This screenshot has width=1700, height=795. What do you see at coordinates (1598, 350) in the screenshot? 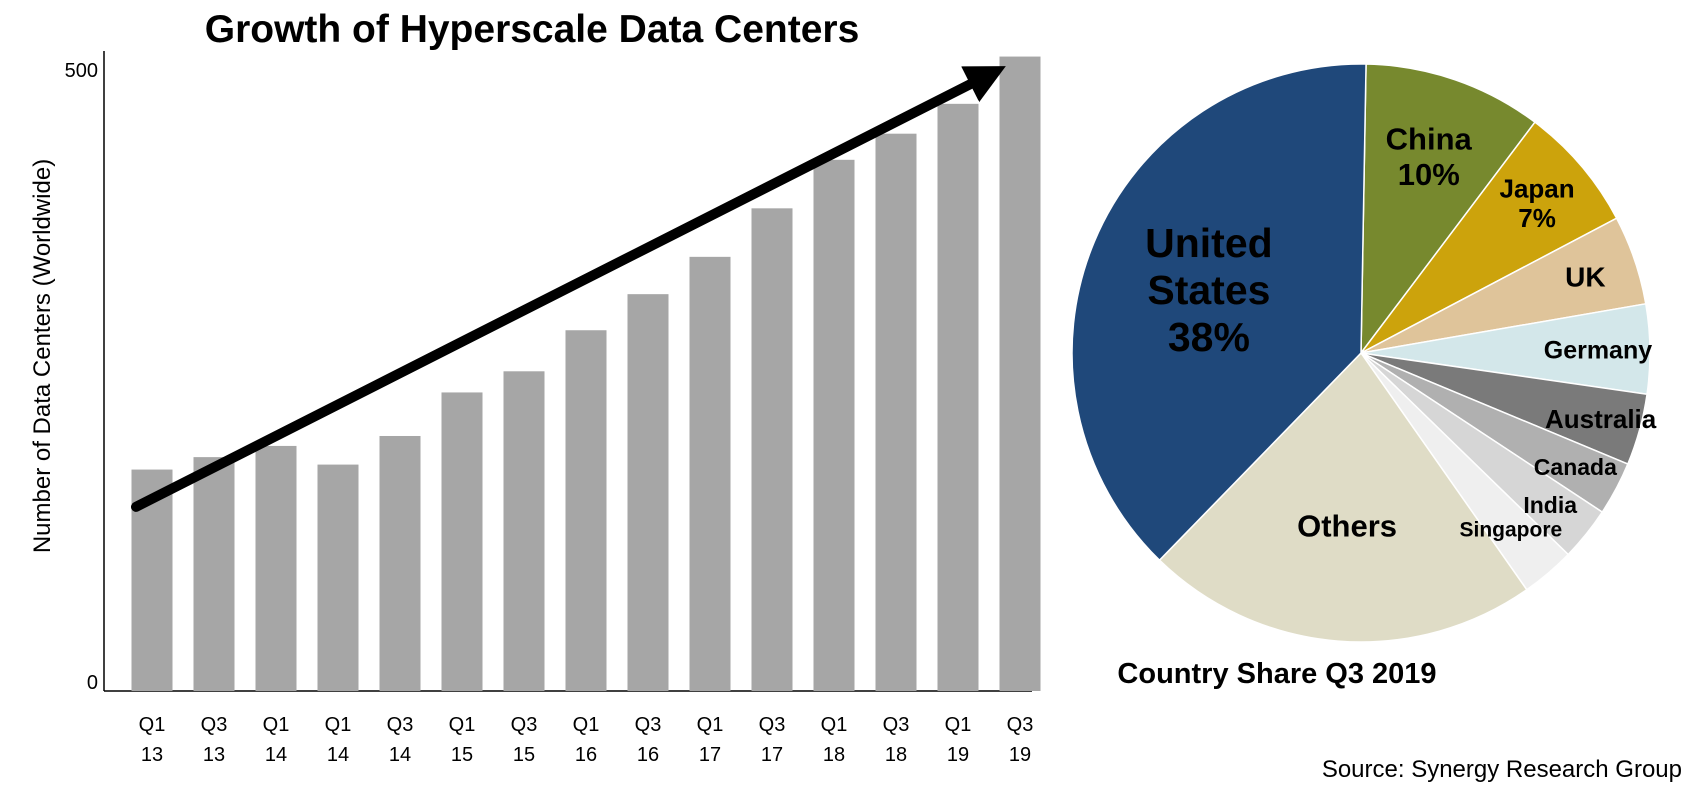
I see `pie-slice-label: Germany` at bounding box center [1598, 350].